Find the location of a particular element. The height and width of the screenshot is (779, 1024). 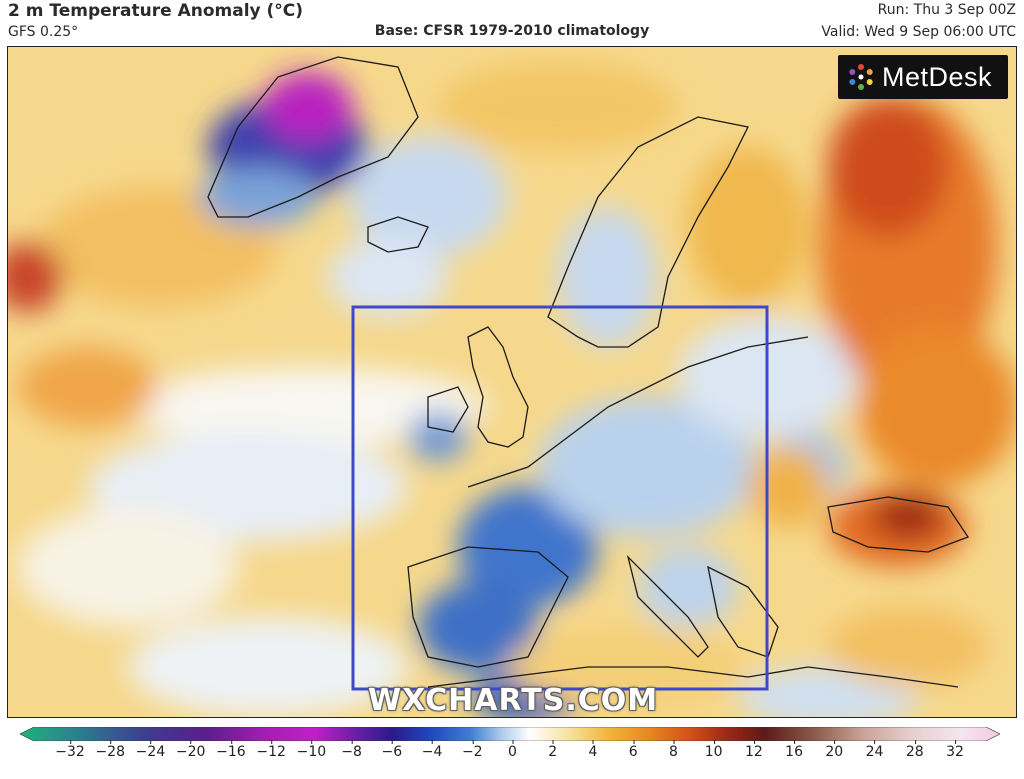

colorbar-tick-label: −24 is located at coordinates (150, 750).